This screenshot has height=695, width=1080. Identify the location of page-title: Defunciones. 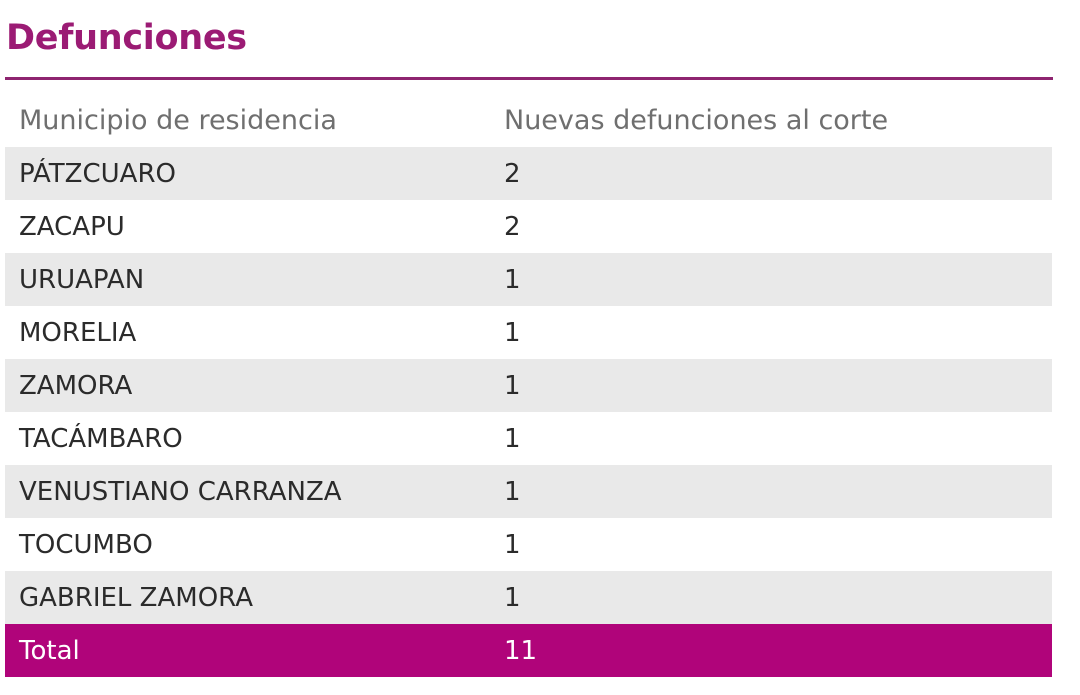
(126, 38).